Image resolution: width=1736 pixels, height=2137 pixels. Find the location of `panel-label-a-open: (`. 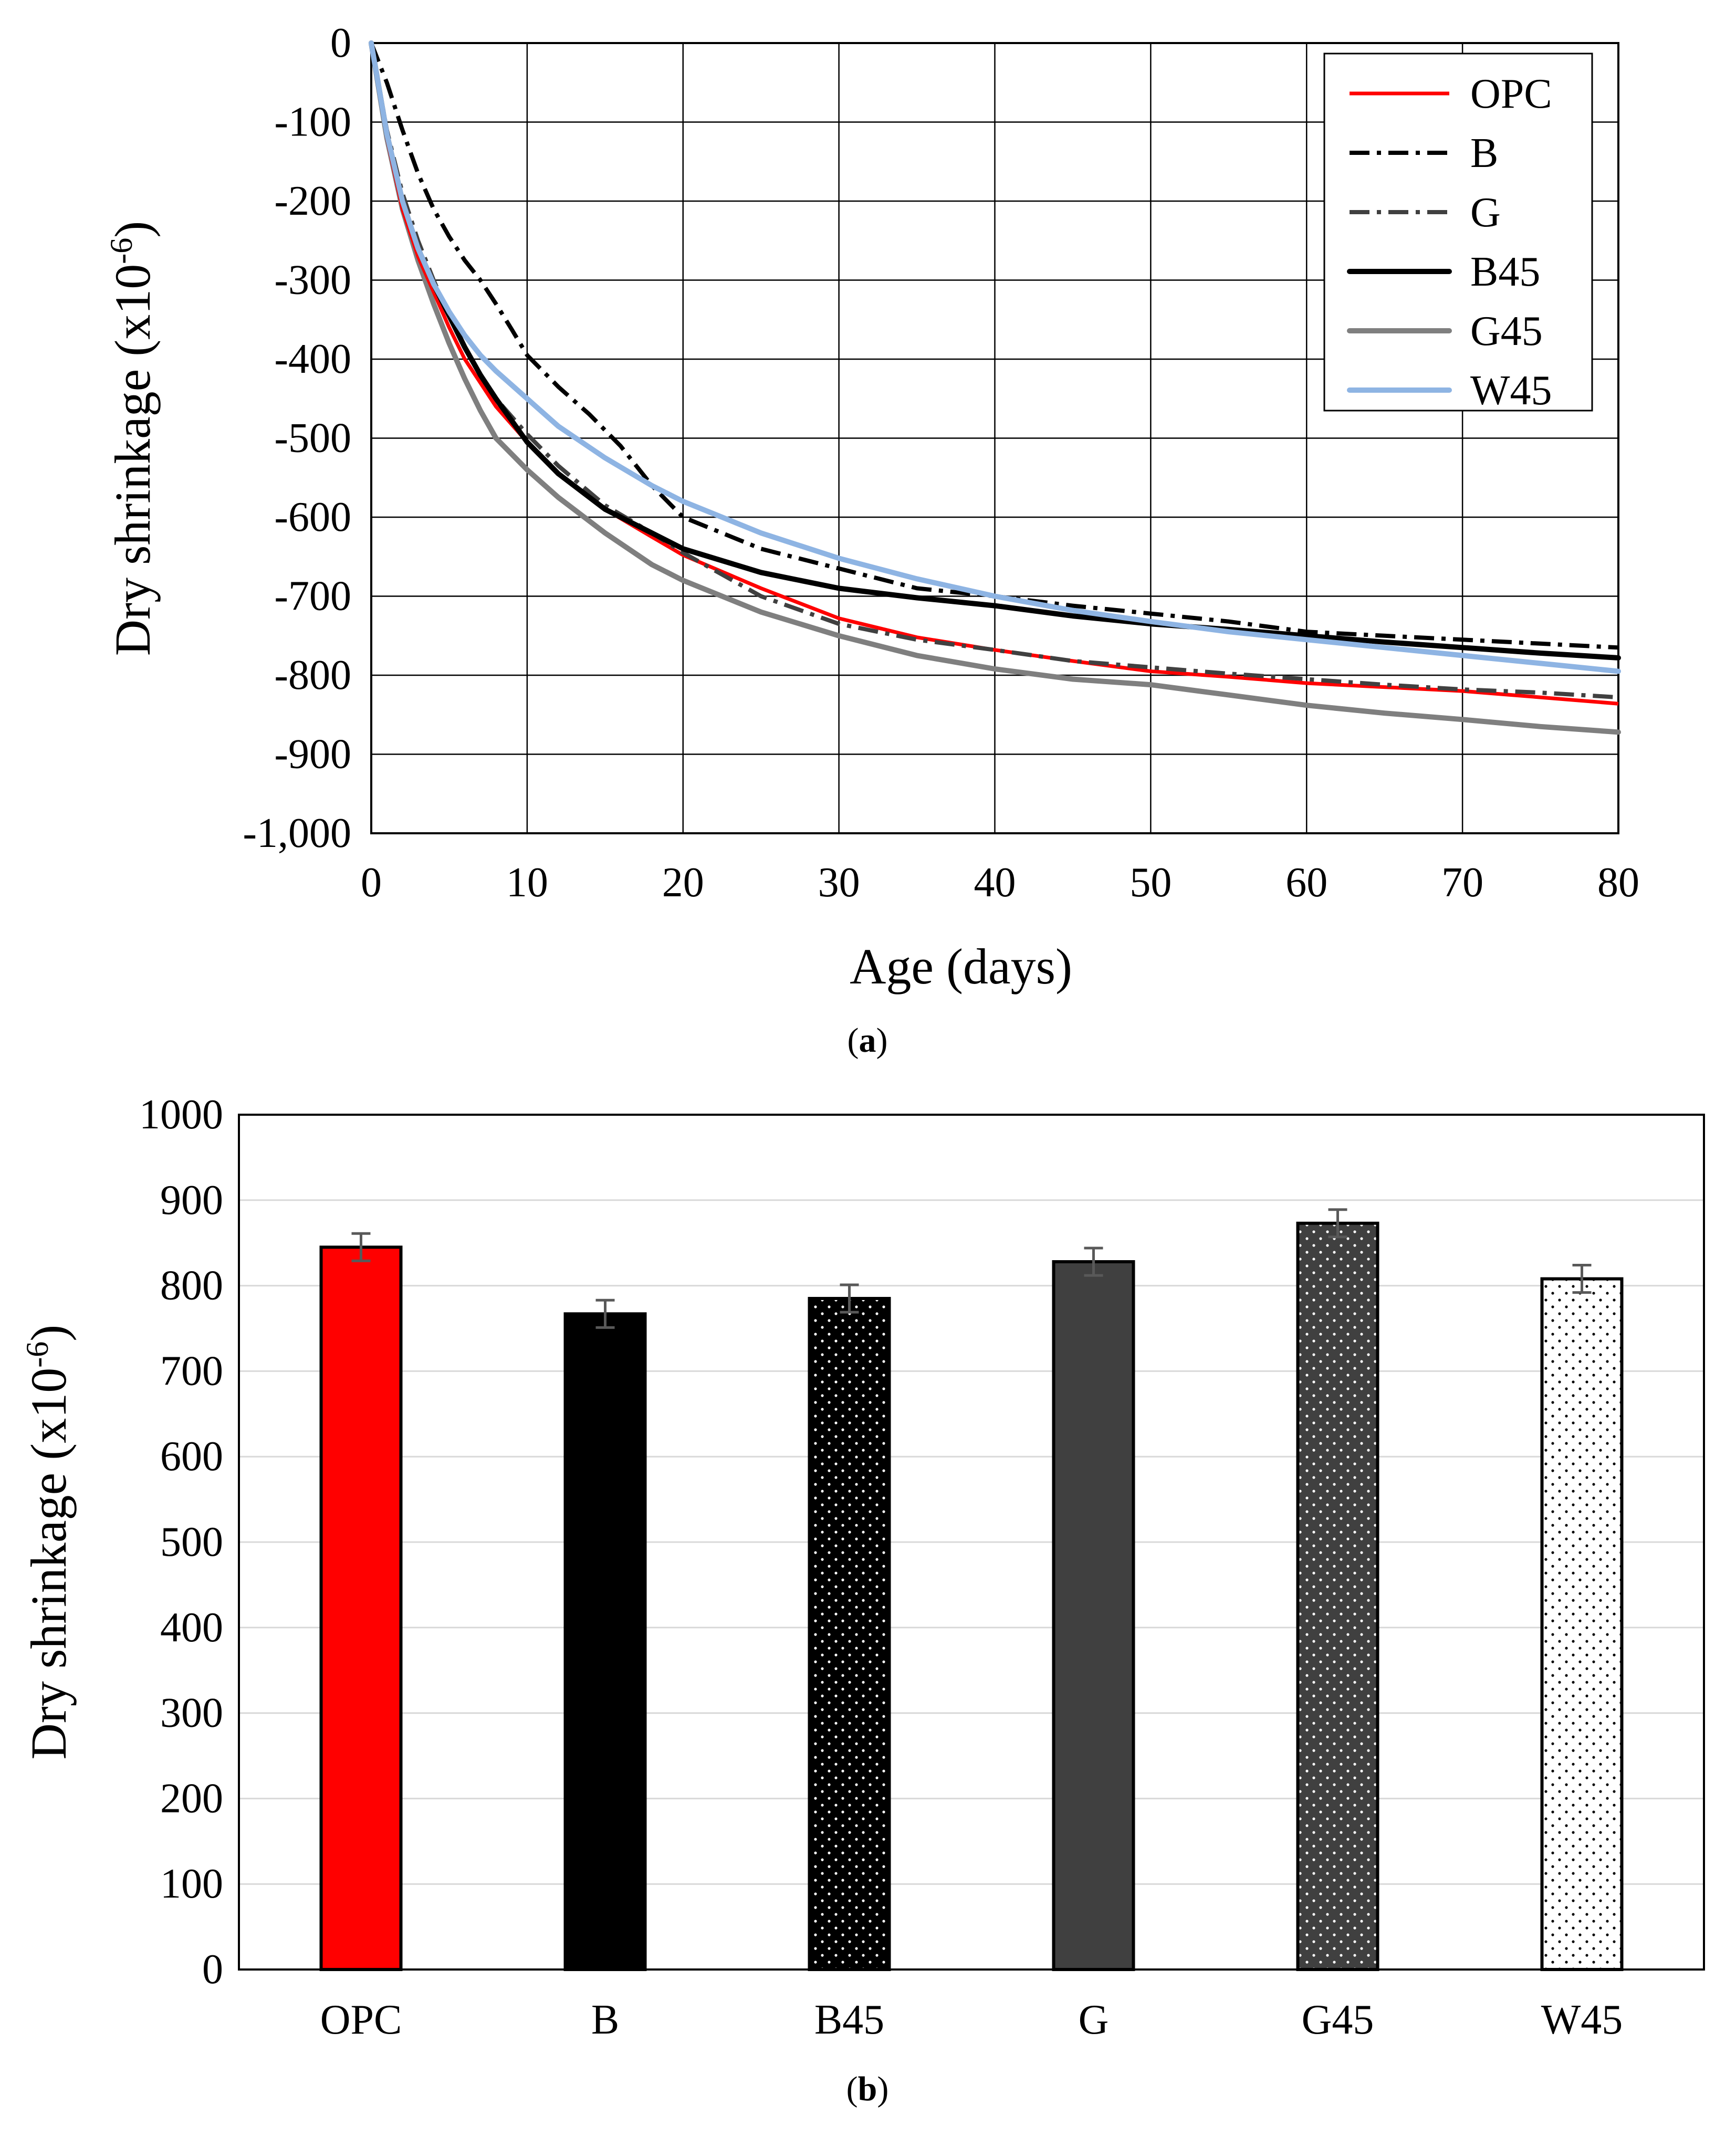

panel-label-a-open: ( is located at coordinates (853, 1040).